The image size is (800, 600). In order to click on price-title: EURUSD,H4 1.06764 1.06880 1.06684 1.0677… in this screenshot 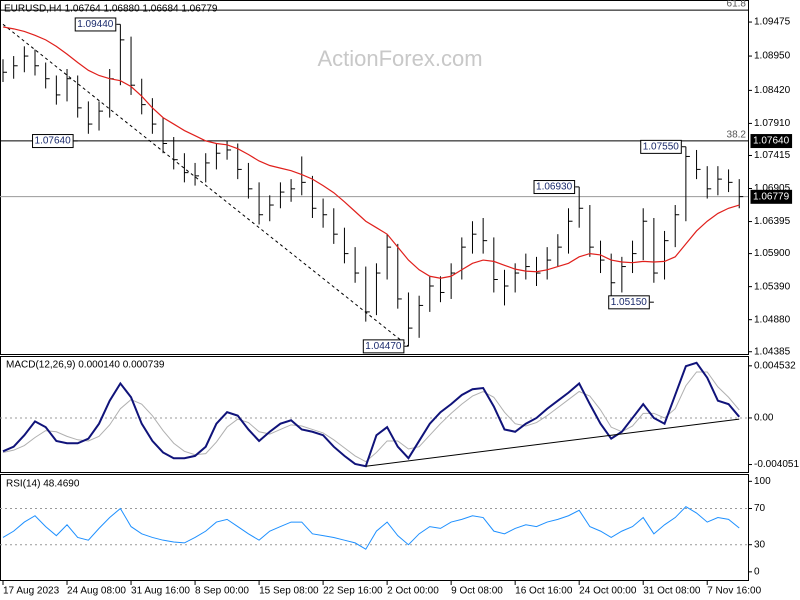, I will do `click(111, 9)`.